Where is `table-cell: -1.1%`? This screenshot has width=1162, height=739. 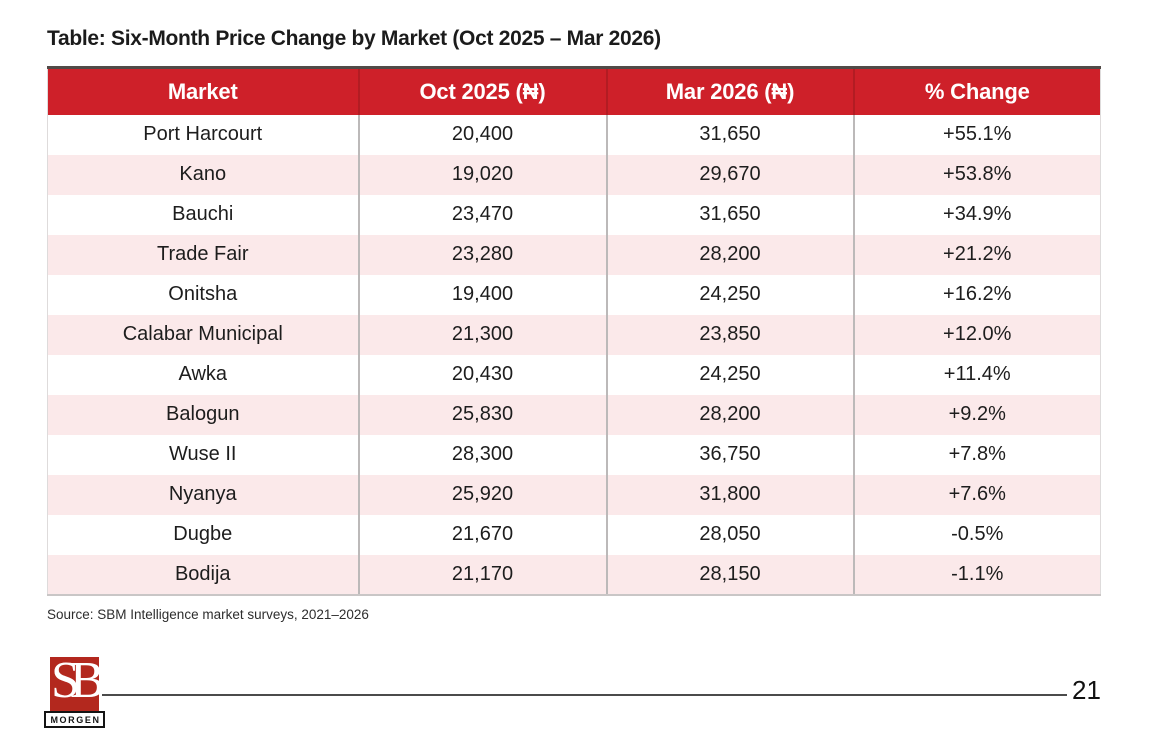 table-cell: -1.1% is located at coordinates (976, 575).